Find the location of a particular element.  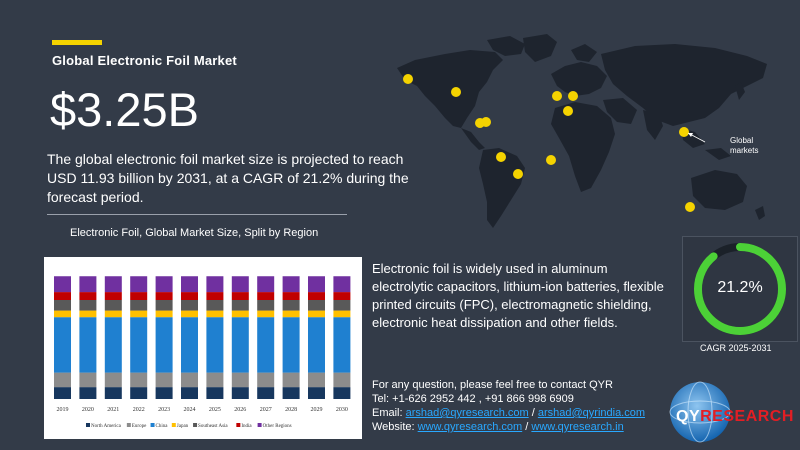

legend-label: Europe is located at coordinates (139, 426).